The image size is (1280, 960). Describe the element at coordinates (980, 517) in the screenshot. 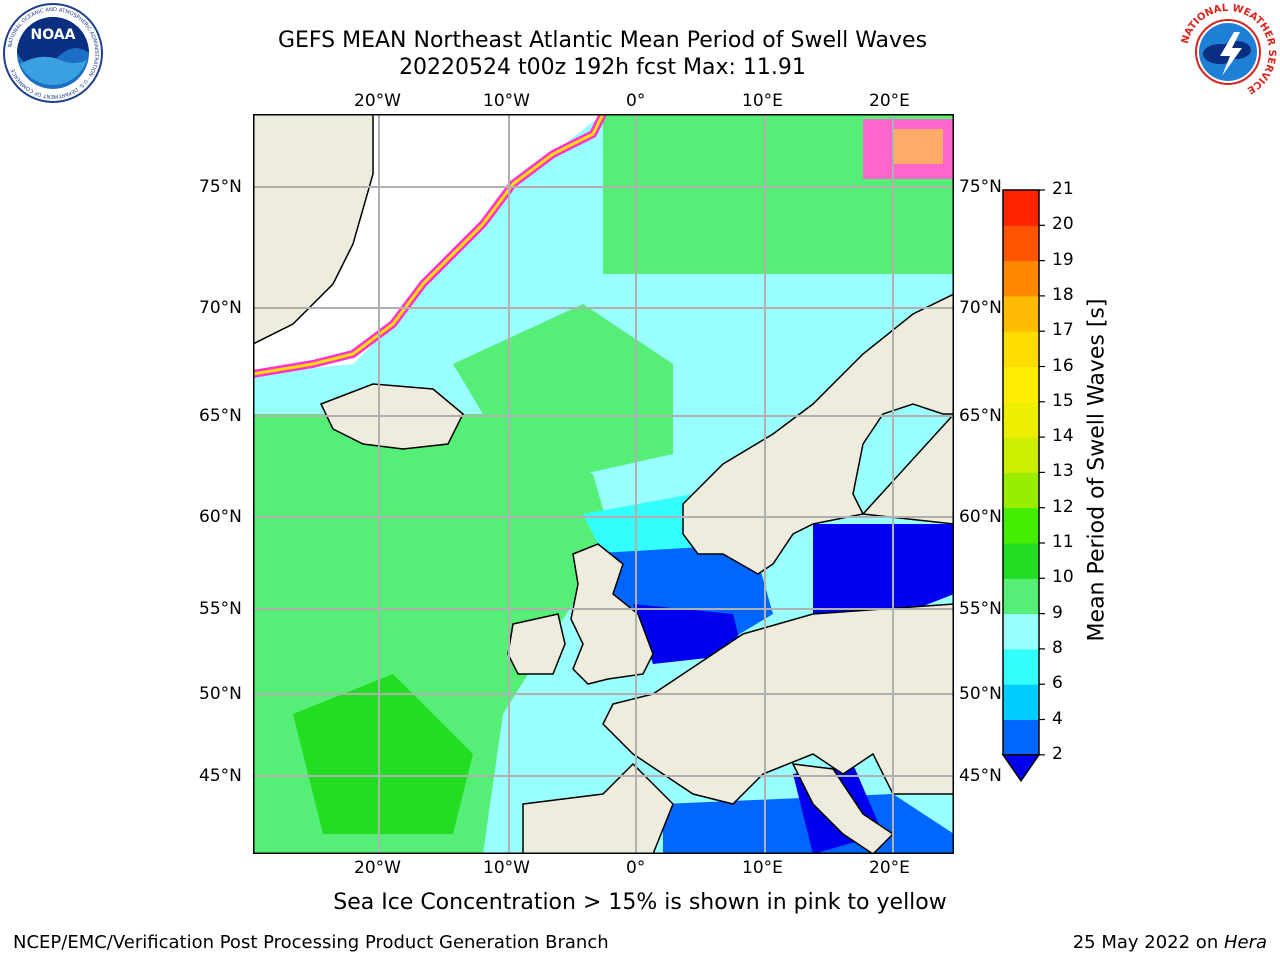

I see `lat-tick-right-60: 60°N` at that location.